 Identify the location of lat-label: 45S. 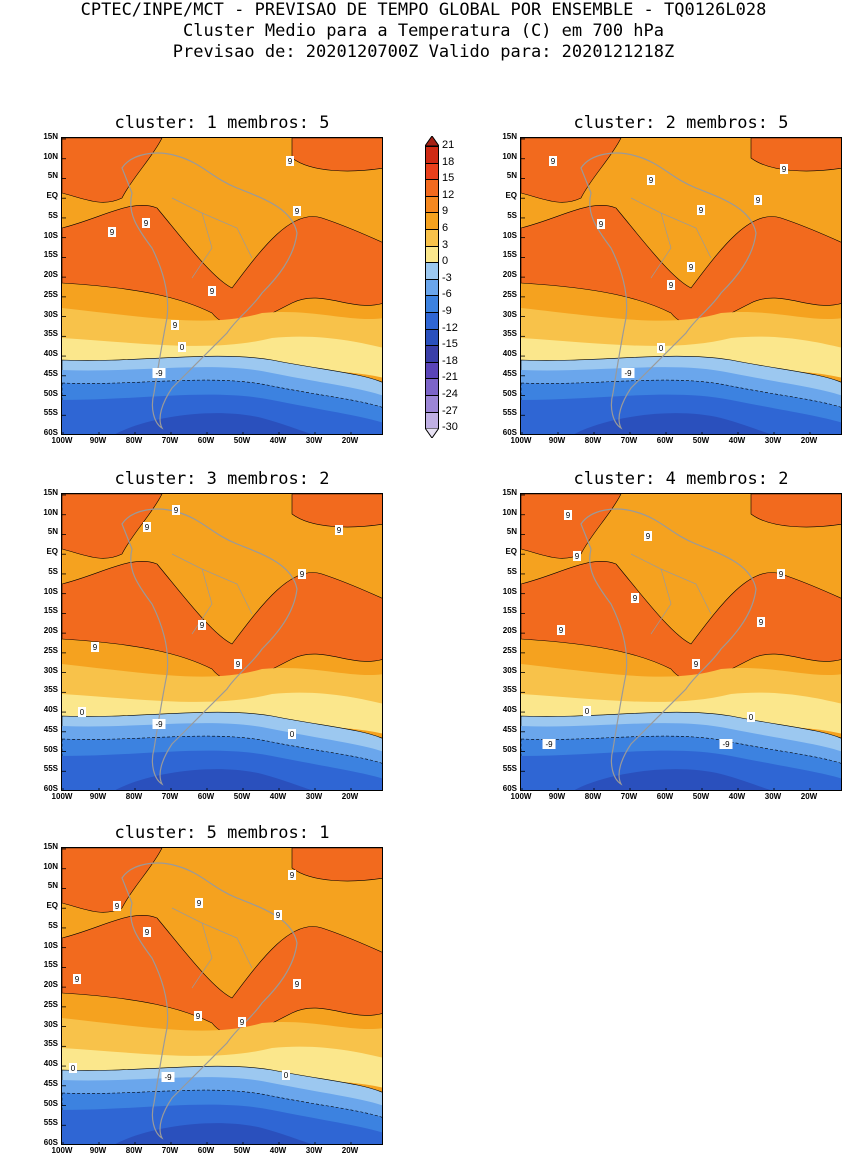
(50, 1083).